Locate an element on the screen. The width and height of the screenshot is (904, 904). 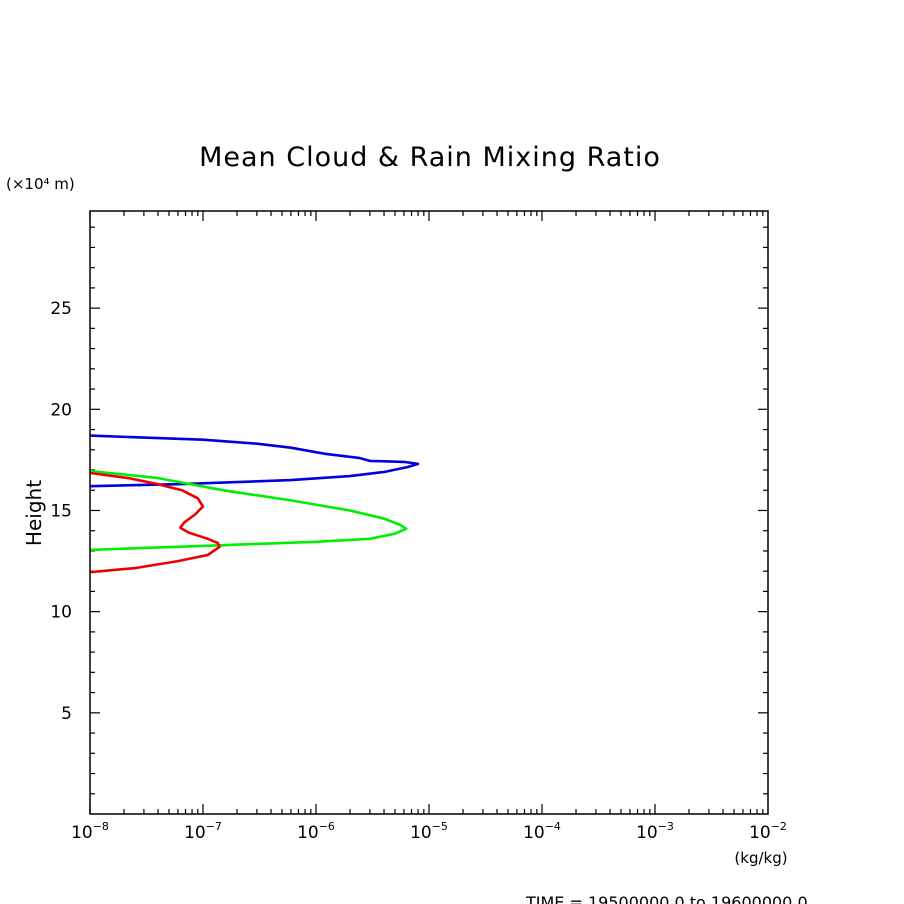
x-tick-label: 10⁻² is located at coordinates (768, 831).